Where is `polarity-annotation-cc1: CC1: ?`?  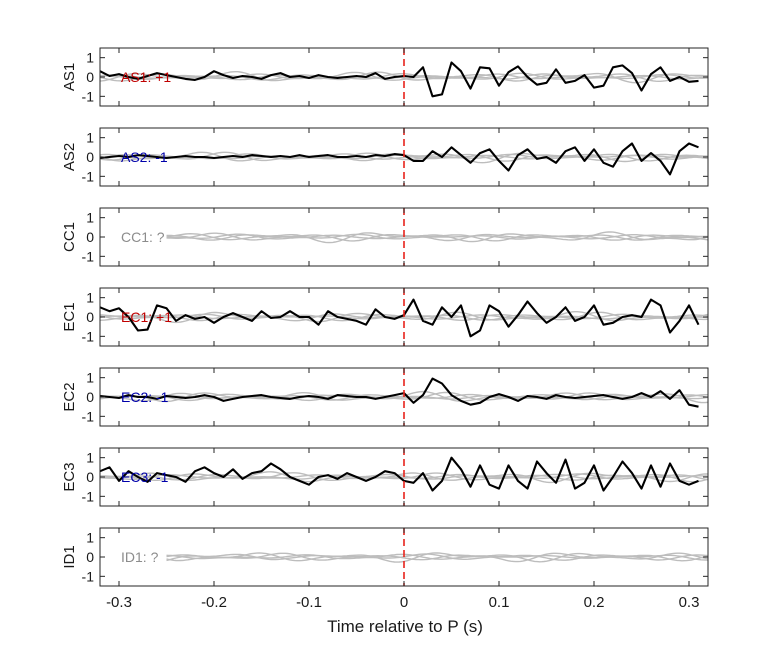 polarity-annotation-cc1: CC1: ? is located at coordinates (143, 237).